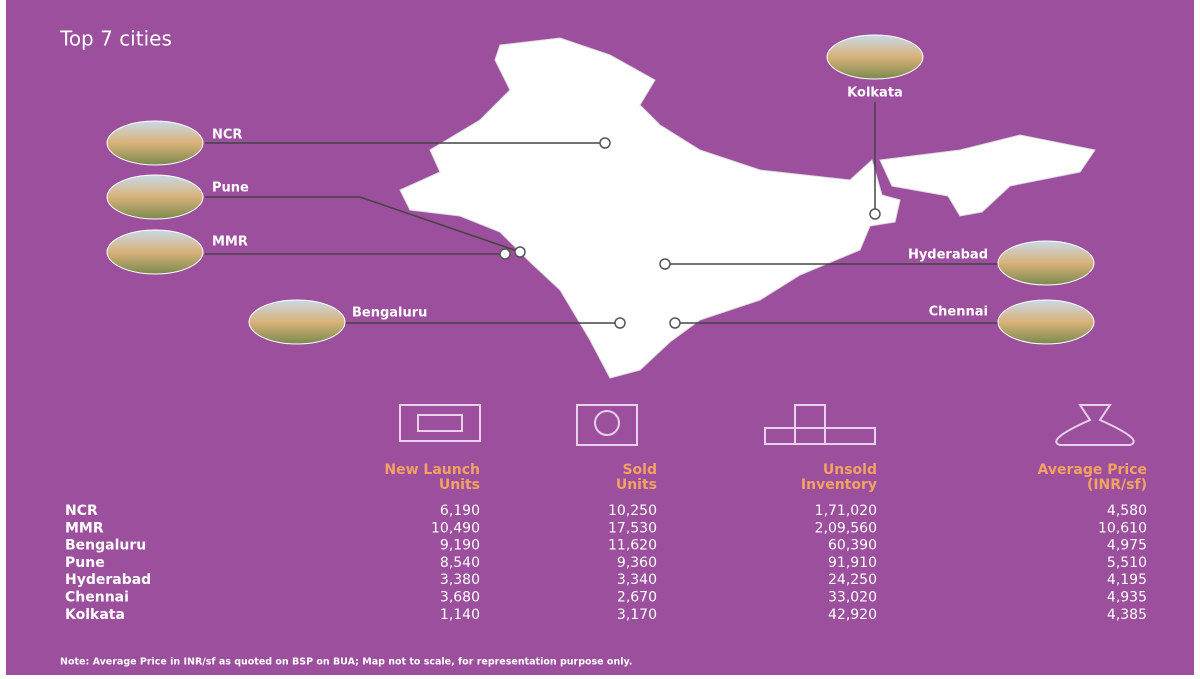  Describe the element at coordinates (97, 598) in the screenshot. I see `row-label: Chennai` at that location.